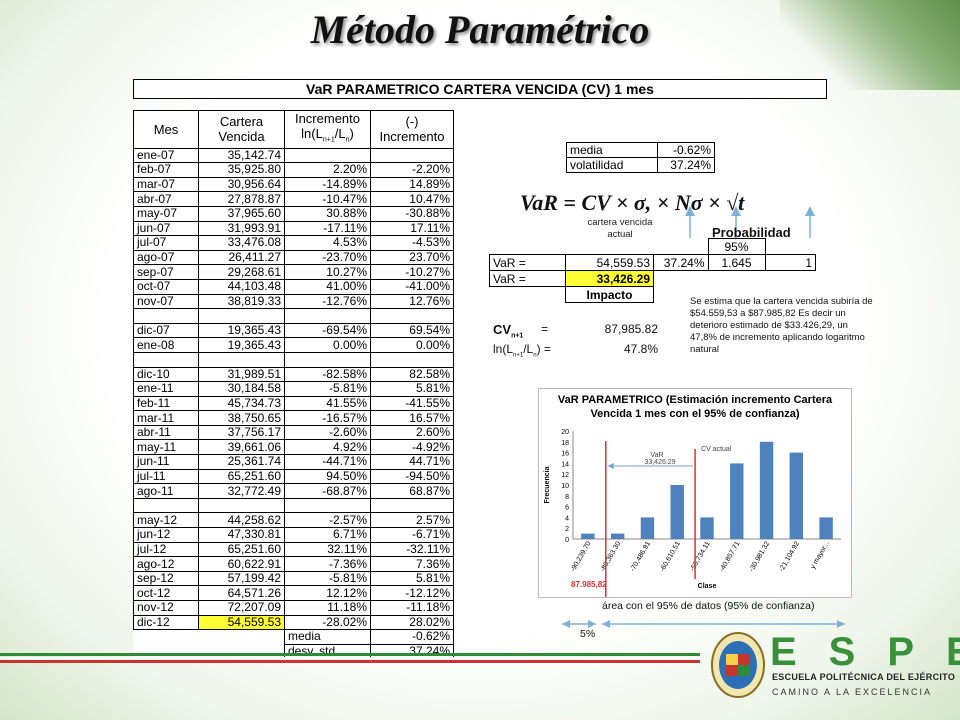  What do you see at coordinates (327, 564) in the screenshot?
I see `incremento-cell: -7.36%` at bounding box center [327, 564].